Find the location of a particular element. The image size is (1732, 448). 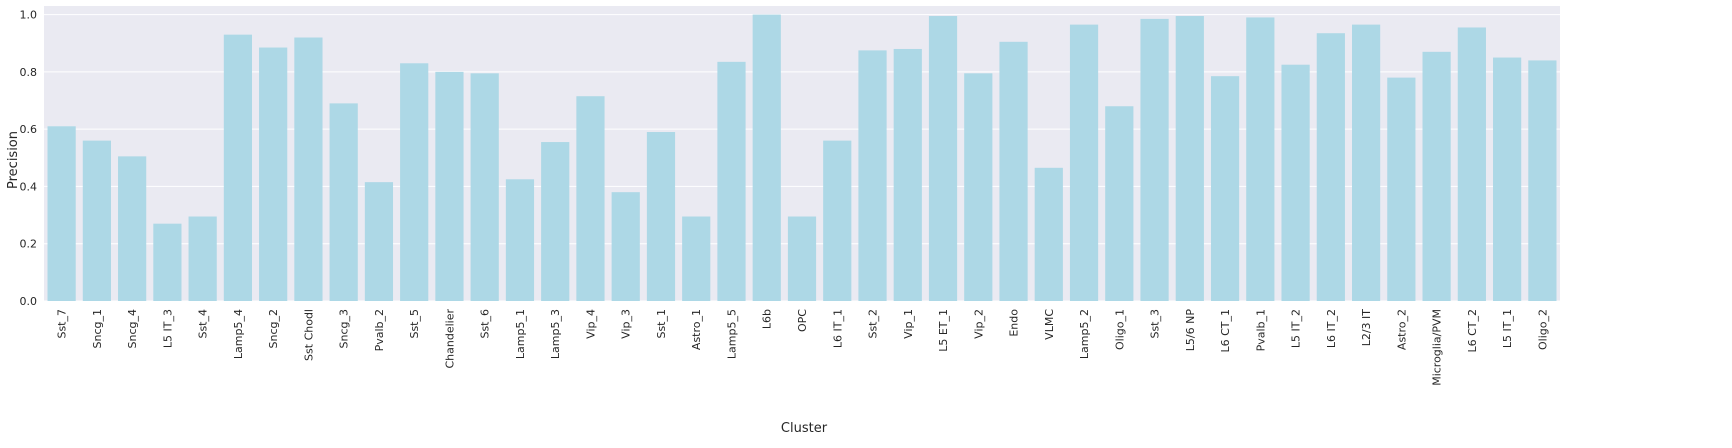

x-tick-label: L5 ET_1 is located at coordinates (943, 330).